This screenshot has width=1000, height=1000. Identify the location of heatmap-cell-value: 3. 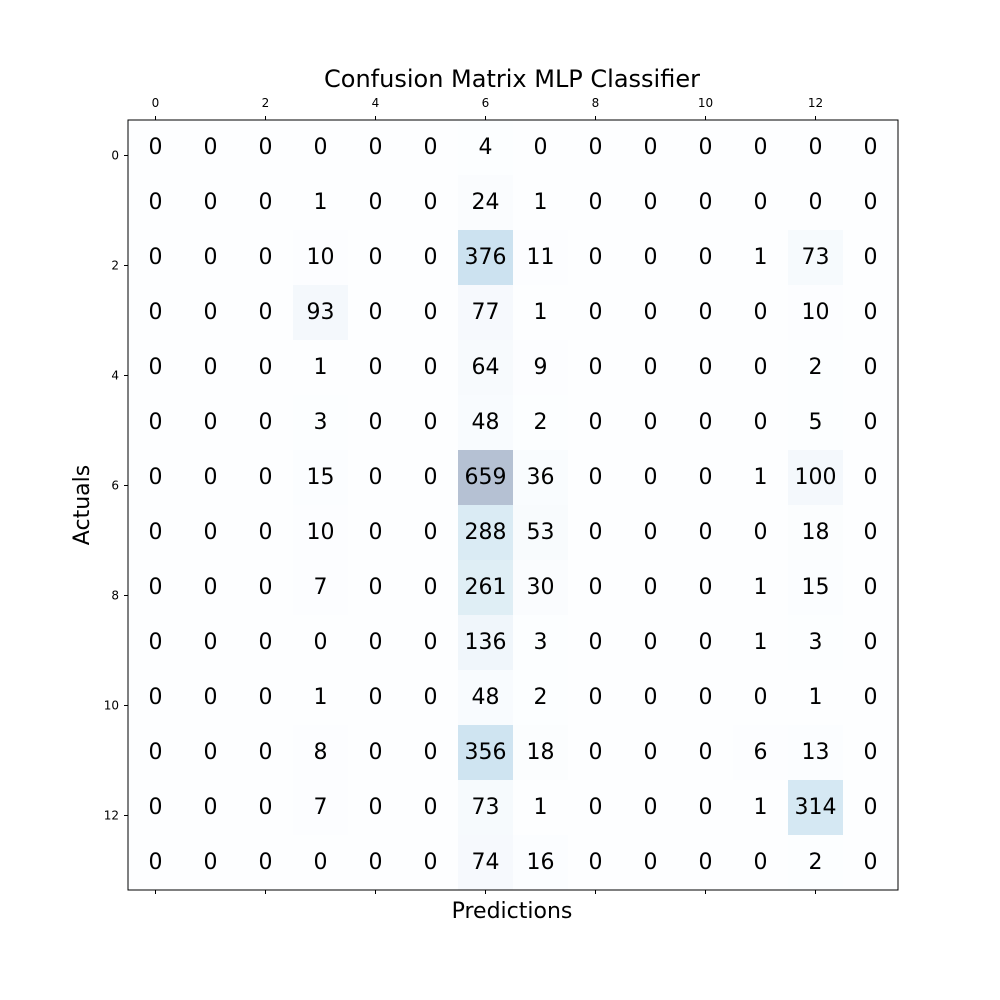
(816, 642).